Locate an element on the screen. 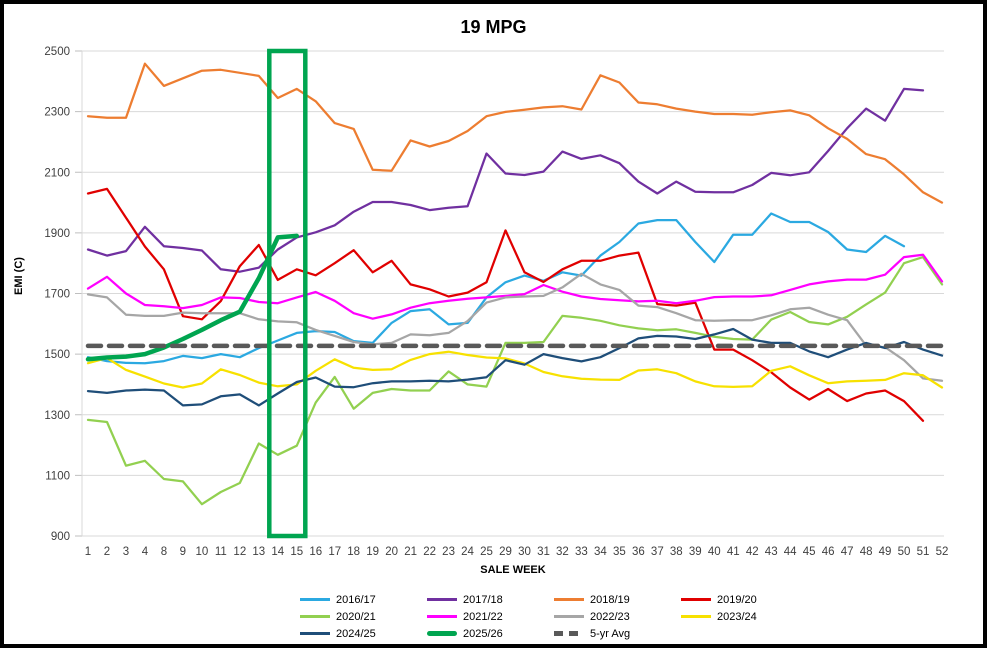  legend-label: 2021/22 is located at coordinates (483, 616).